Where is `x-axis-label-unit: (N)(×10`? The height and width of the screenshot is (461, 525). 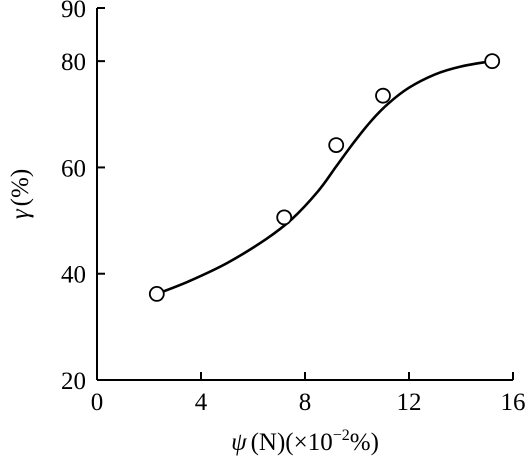
x-axis-label-unit: (N)(×10 is located at coordinates (292, 442).